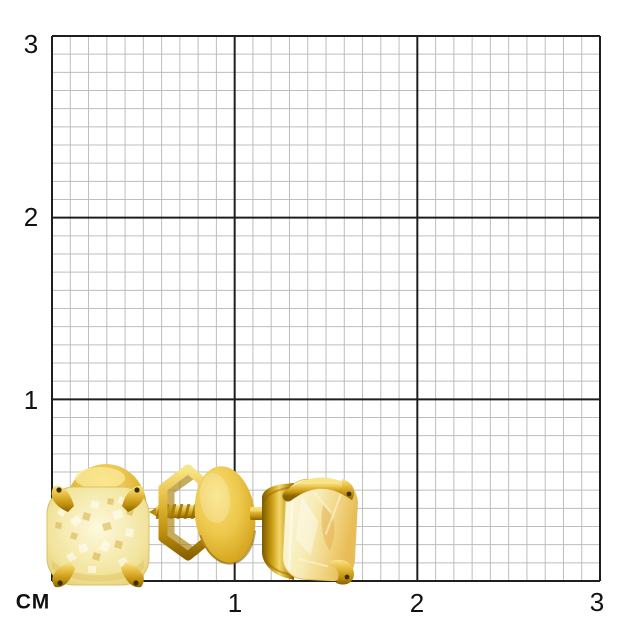 The width and height of the screenshot is (640, 640). What do you see at coordinates (132, 575) in the screenshot?
I see `prong-bottom-right` at bounding box center [132, 575].